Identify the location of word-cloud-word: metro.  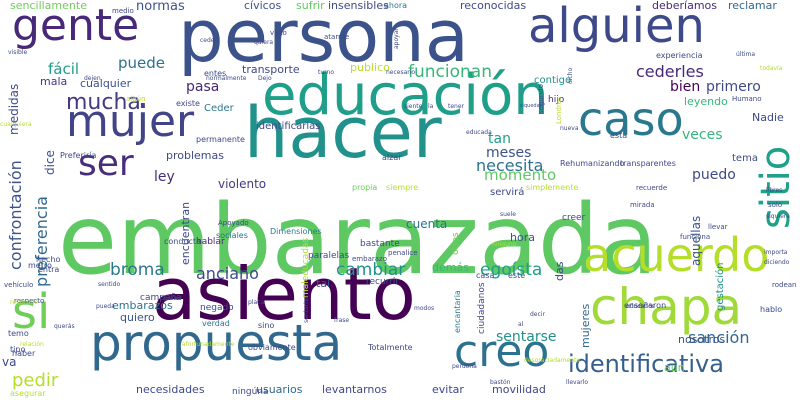
(40, 265).